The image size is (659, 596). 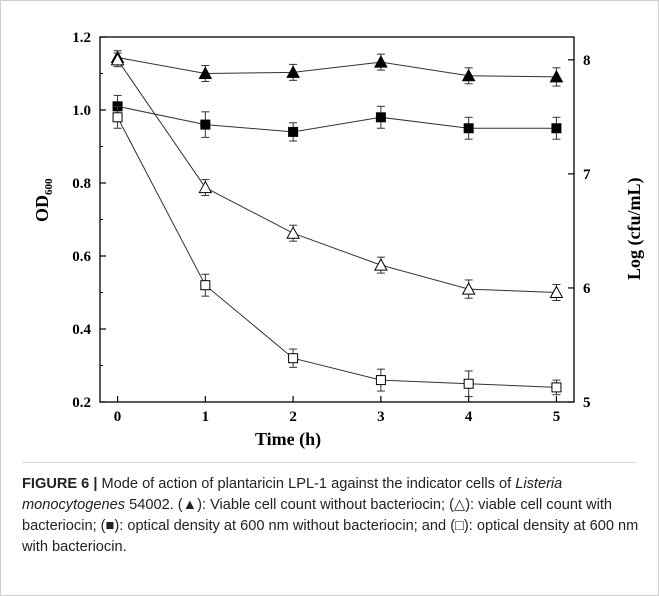 I want to click on y-right-tick-label: 6, so click(x=587, y=289).